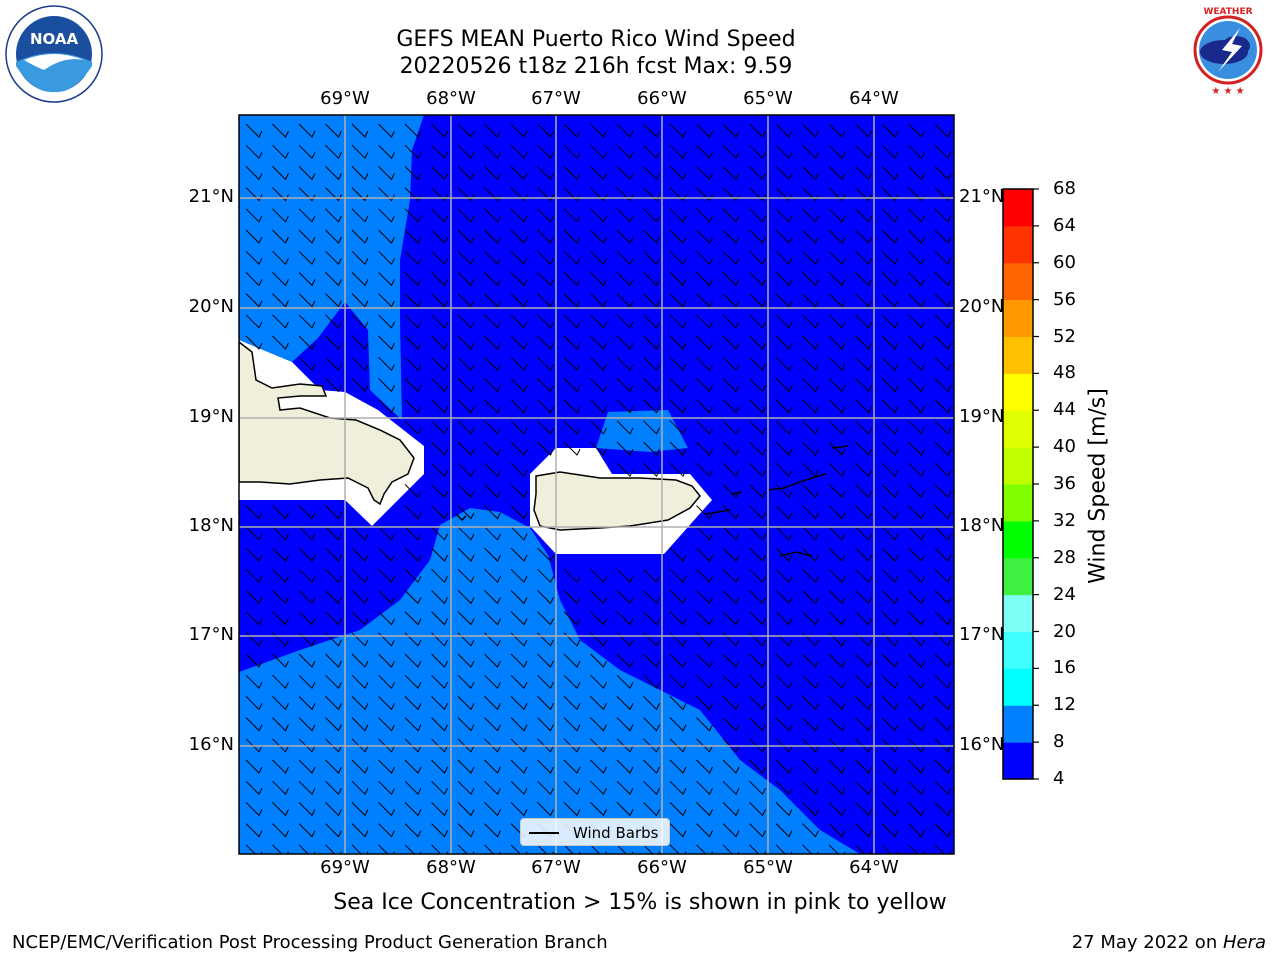  Describe the element at coordinates (982, 196) in the screenshot. I see `lat-label-right: 21°N` at that location.